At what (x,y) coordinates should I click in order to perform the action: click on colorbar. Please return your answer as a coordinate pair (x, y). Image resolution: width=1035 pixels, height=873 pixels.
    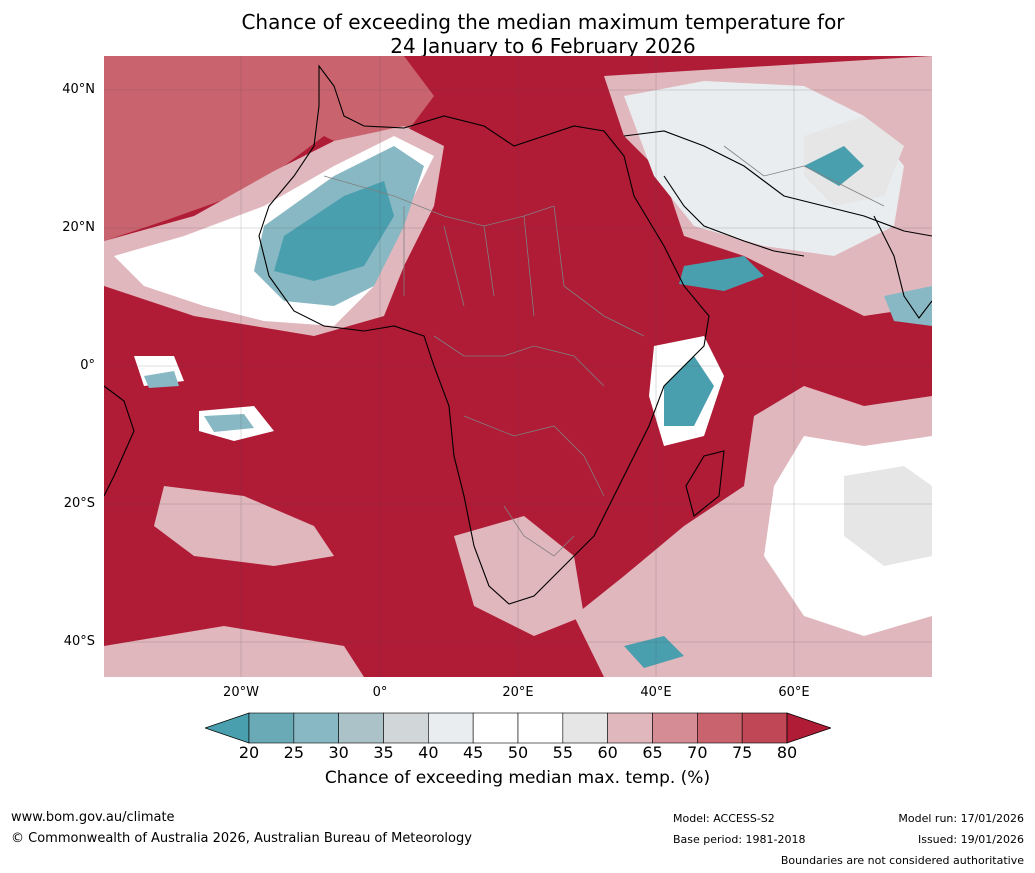
    Looking at the image, I should click on (518, 728).